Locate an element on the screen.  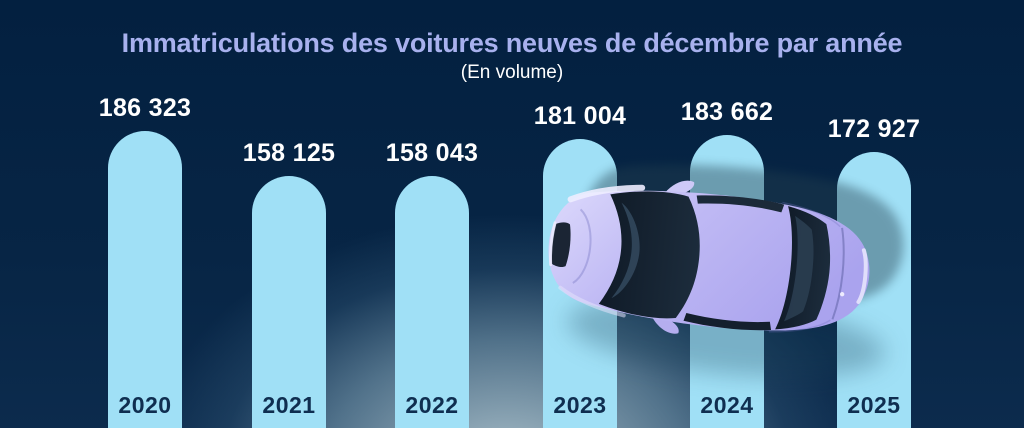
car-hood-crease is located at coordinates (582, 246).